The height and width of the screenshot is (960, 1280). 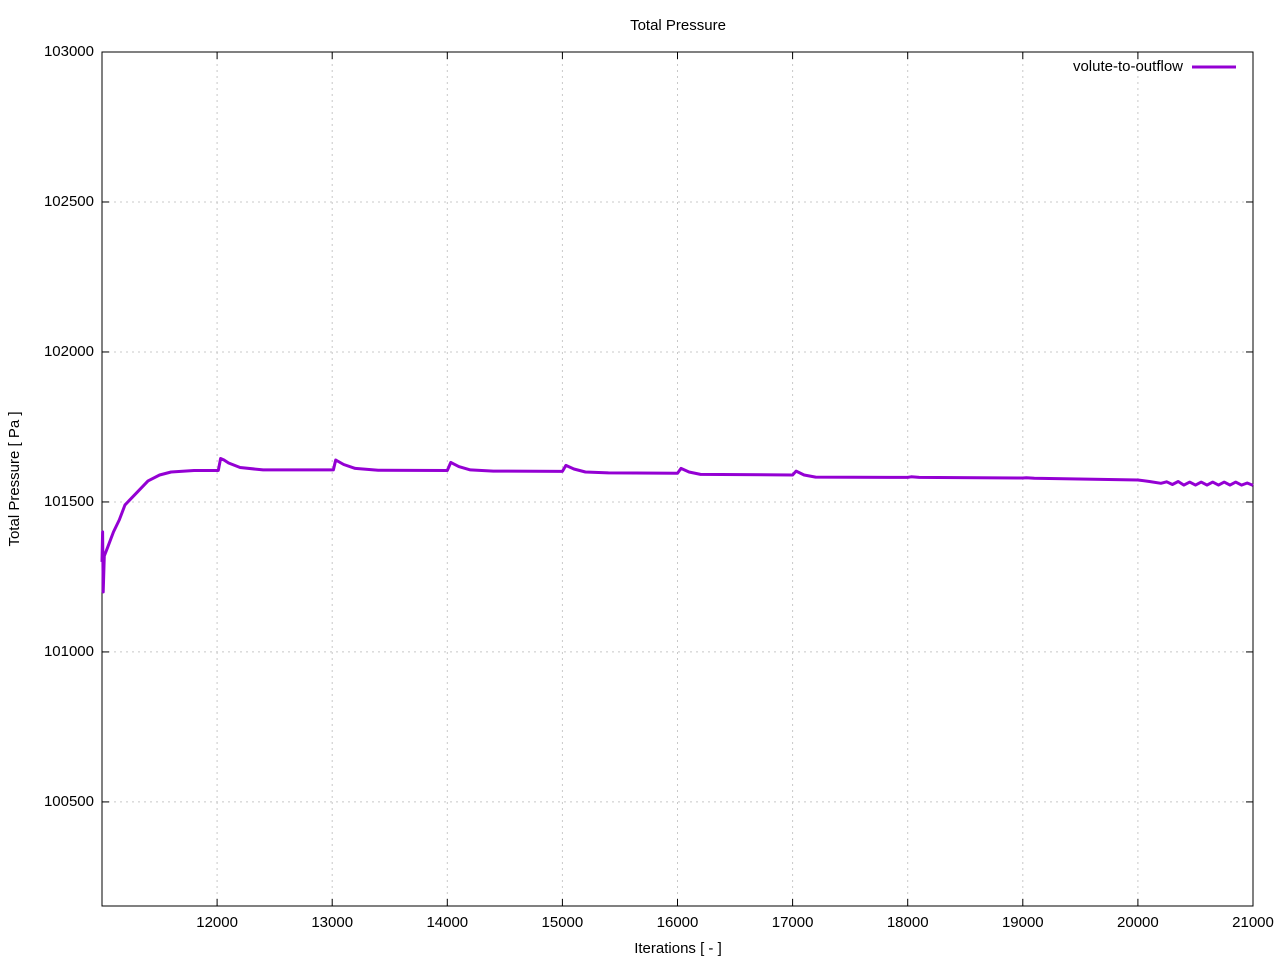 What do you see at coordinates (69, 801) in the screenshot?
I see `y-tick-label: 100500` at bounding box center [69, 801].